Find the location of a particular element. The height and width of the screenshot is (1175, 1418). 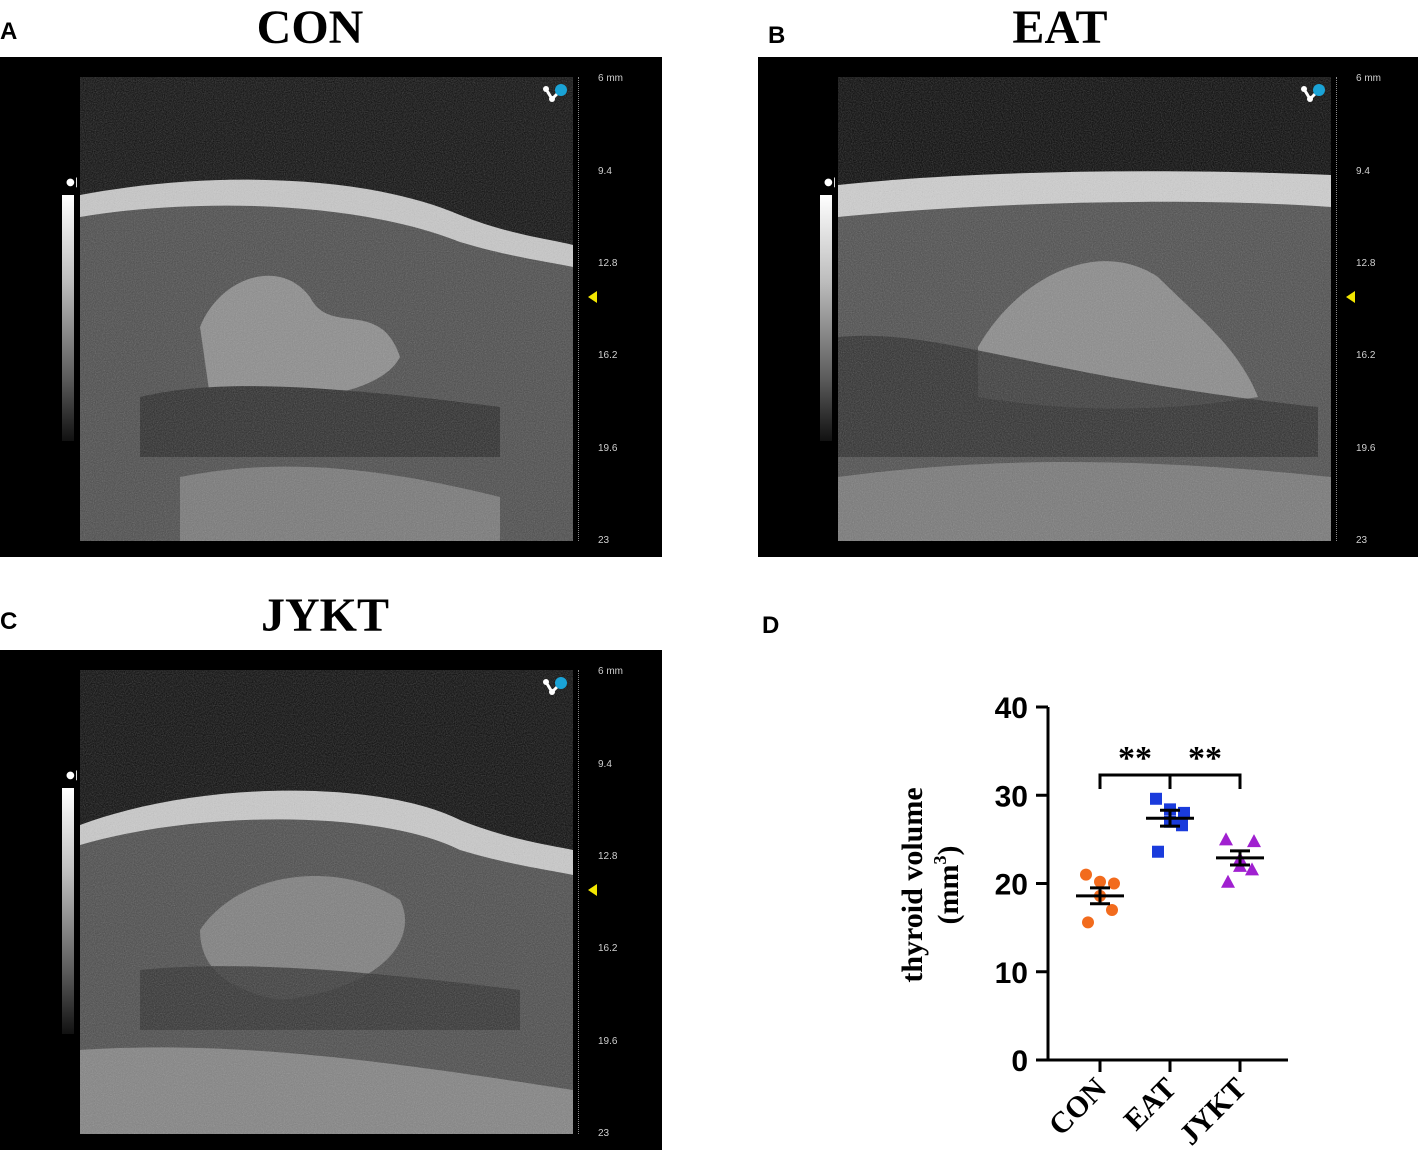

panel-title-a: CON is located at coordinates (310, 27).